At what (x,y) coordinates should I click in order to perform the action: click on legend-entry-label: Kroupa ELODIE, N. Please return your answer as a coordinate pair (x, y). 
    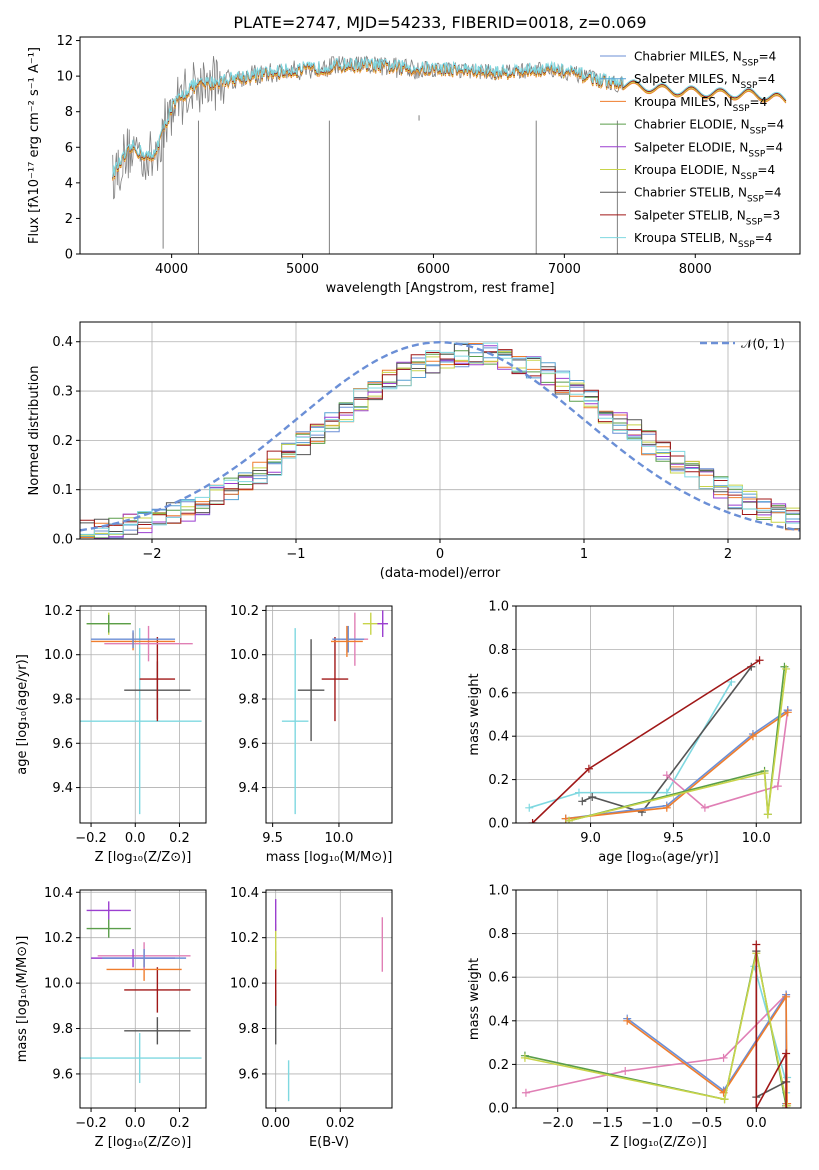
    Looking at the image, I should click on (687, 170).